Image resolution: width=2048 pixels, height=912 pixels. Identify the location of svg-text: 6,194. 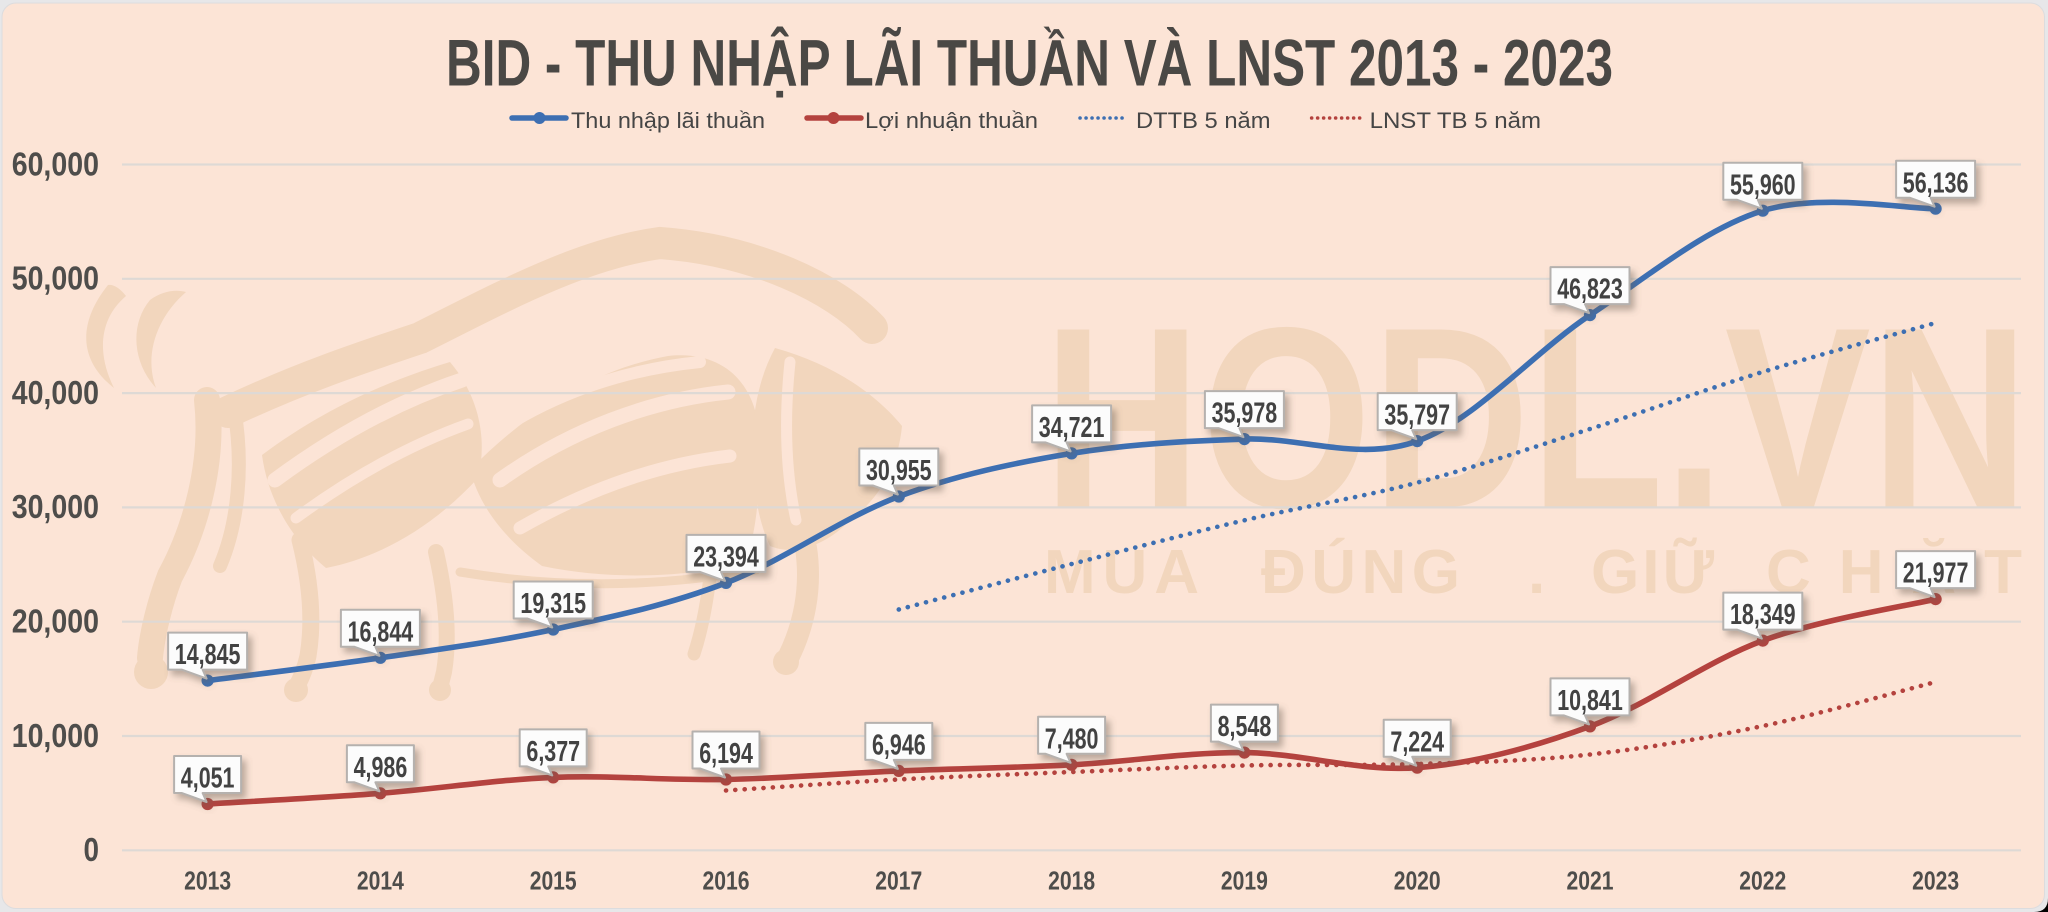
(726, 754).